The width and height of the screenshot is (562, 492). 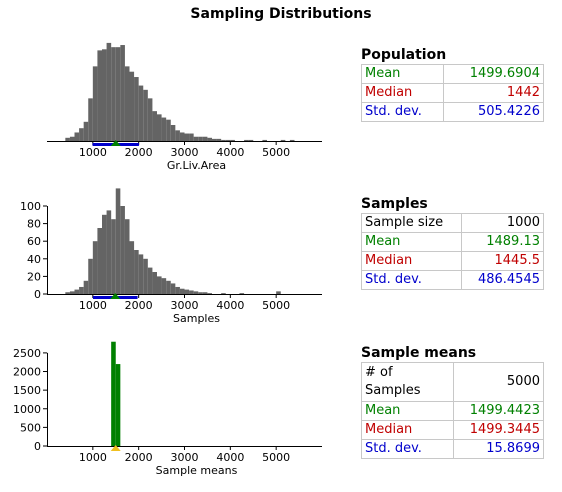 I want to click on stat-value: 486.4545, so click(x=502, y=280).